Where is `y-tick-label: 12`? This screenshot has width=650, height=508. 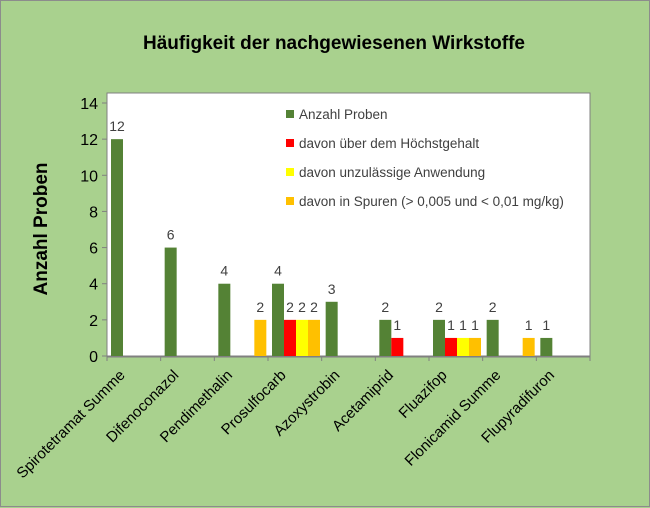
y-tick-label: 12 is located at coordinates (89, 140).